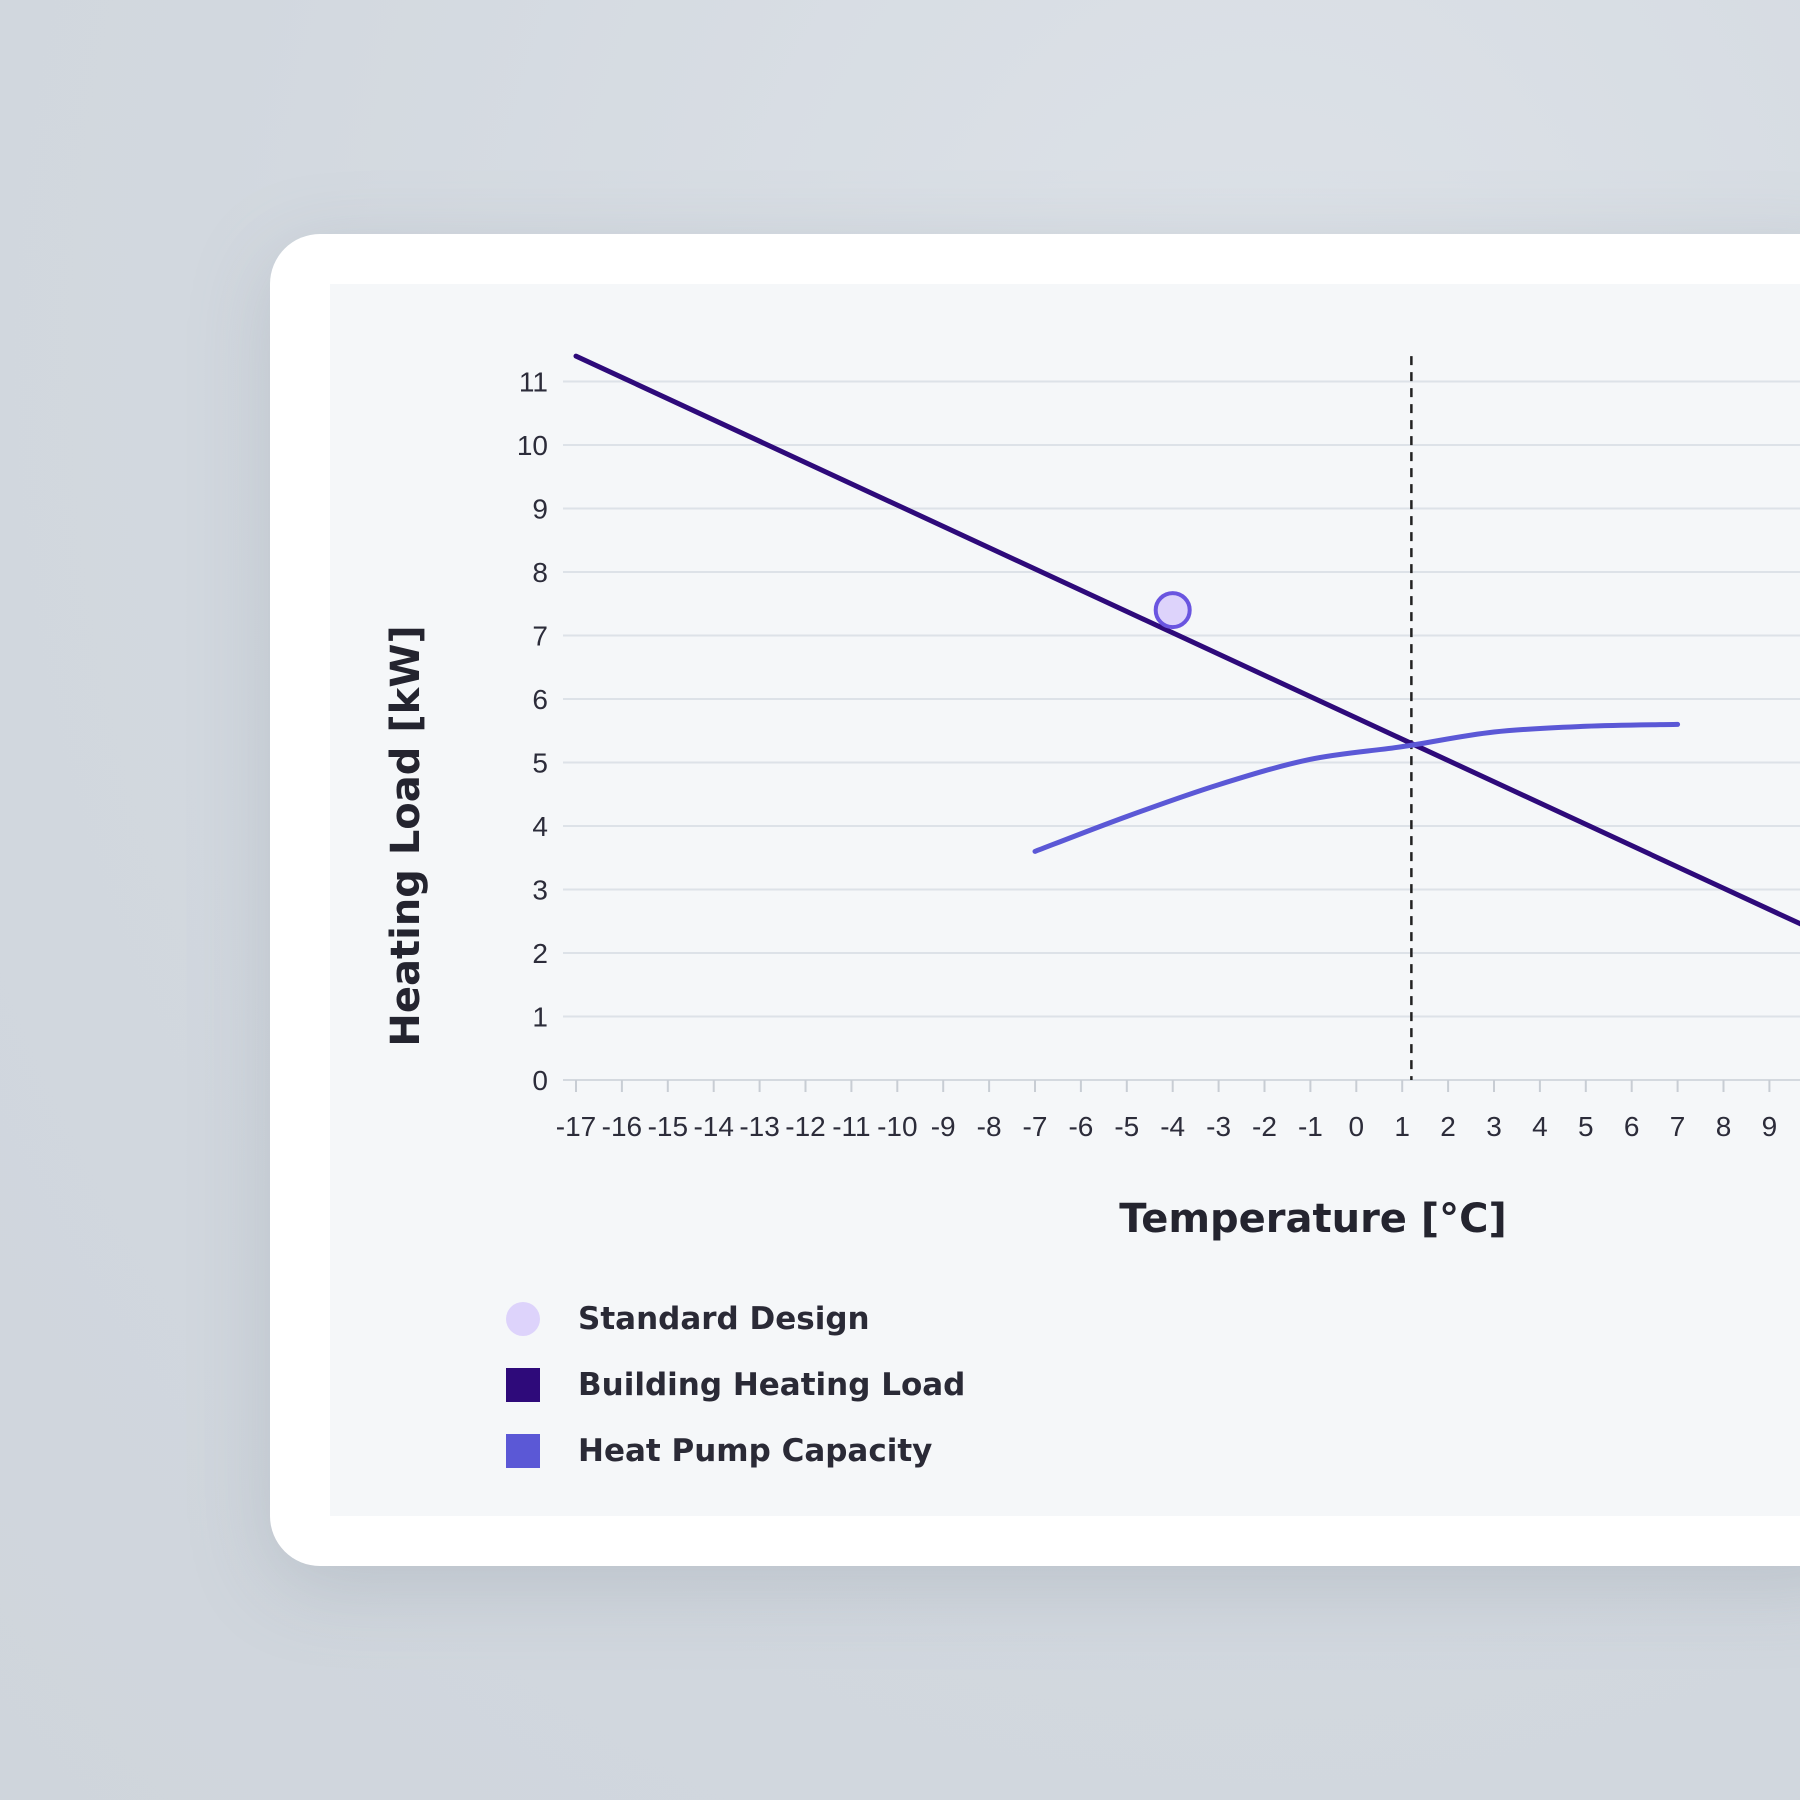  I want to click on y-axis-title: Heating Load [kW], so click(406, 835).